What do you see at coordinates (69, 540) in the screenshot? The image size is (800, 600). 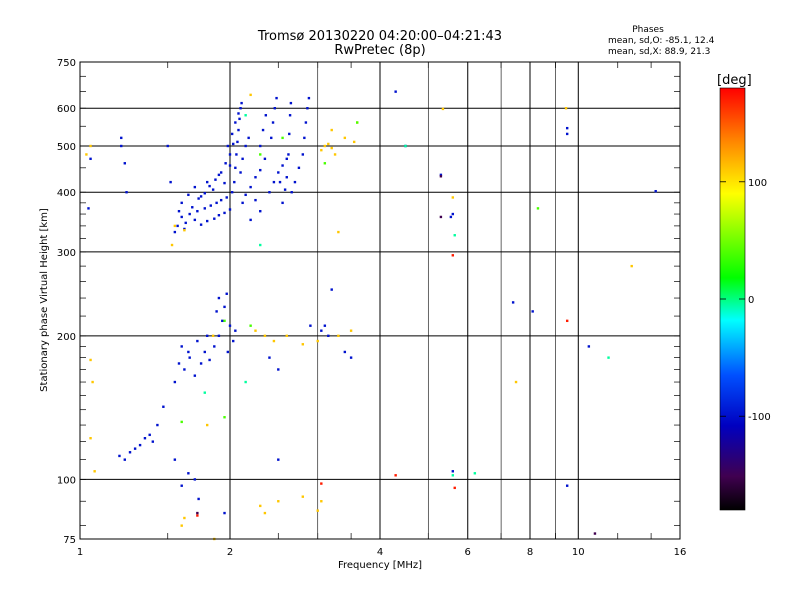 I see `y-tick-label: 75` at bounding box center [69, 540].